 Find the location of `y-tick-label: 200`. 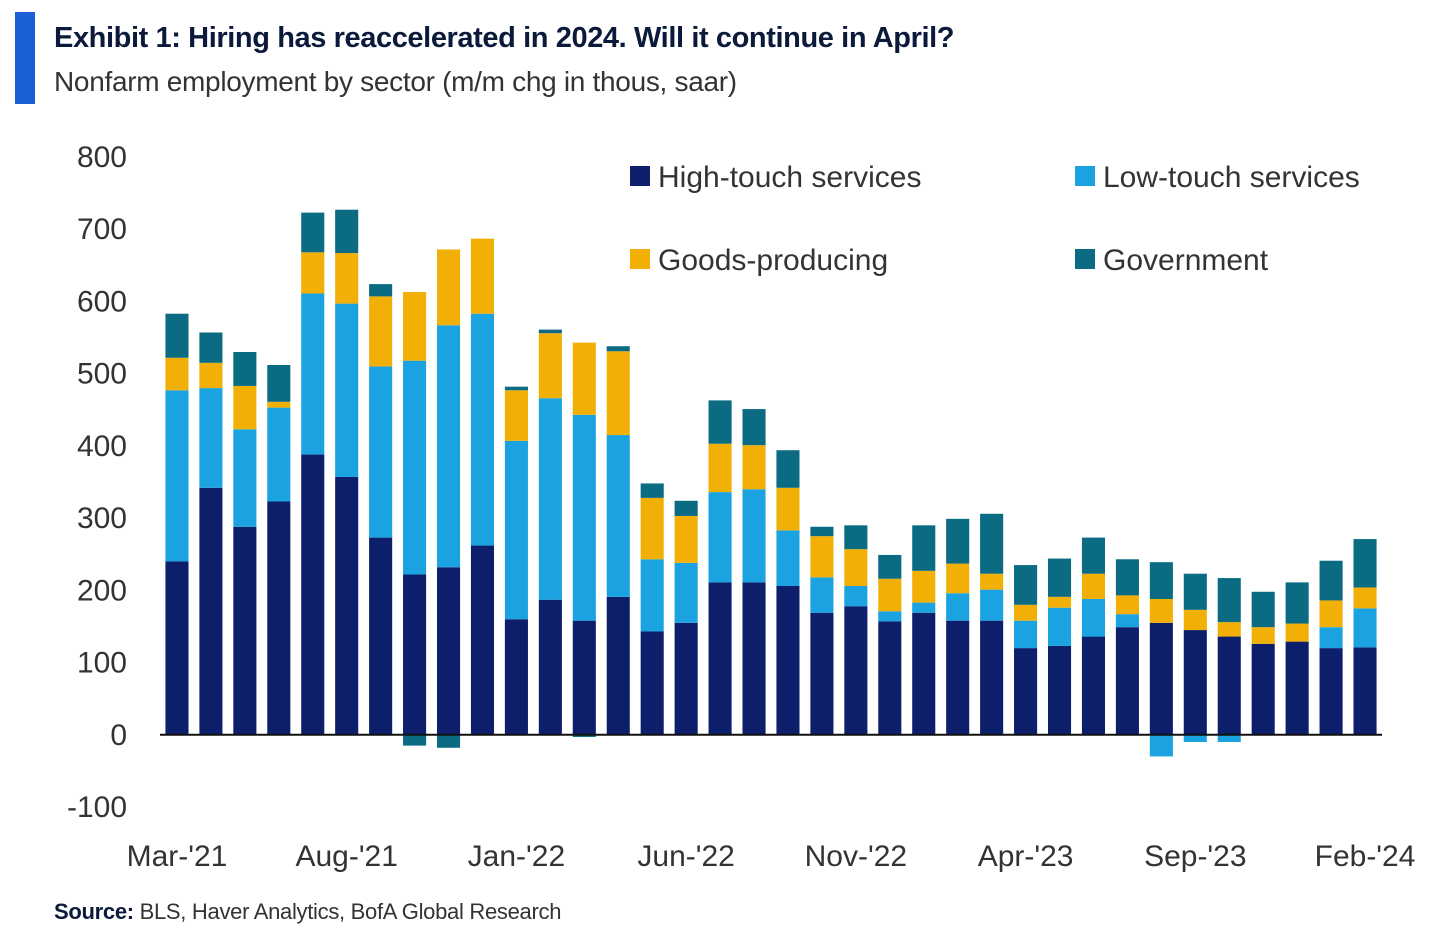

y-tick-label: 200 is located at coordinates (102, 590).